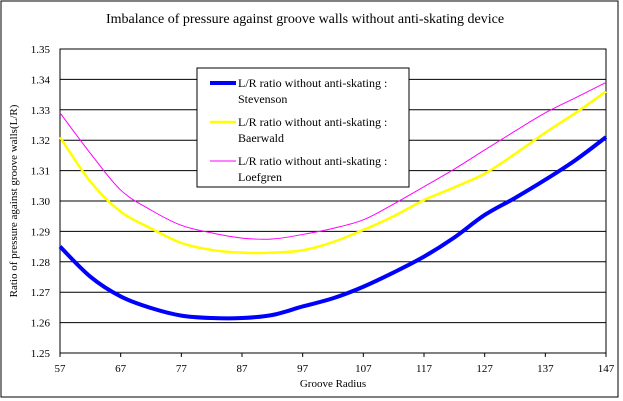 The height and width of the screenshot is (401, 623). I want to click on legend-box, so click(303, 127).